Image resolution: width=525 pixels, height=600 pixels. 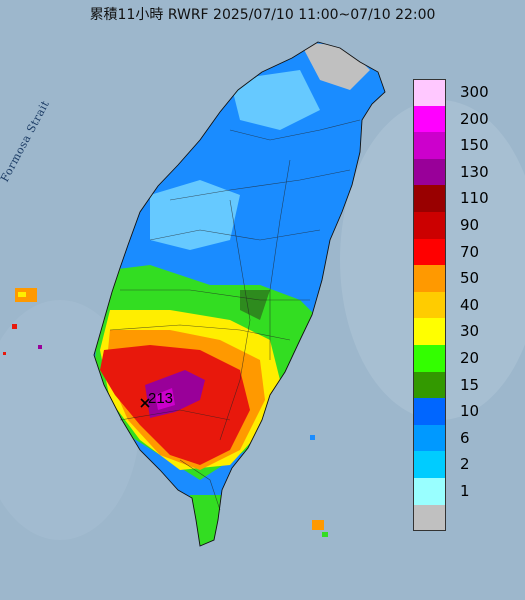 What do you see at coordinates (145, 403) in the screenshot?
I see `max-marker-x-icon` at bounding box center [145, 403].